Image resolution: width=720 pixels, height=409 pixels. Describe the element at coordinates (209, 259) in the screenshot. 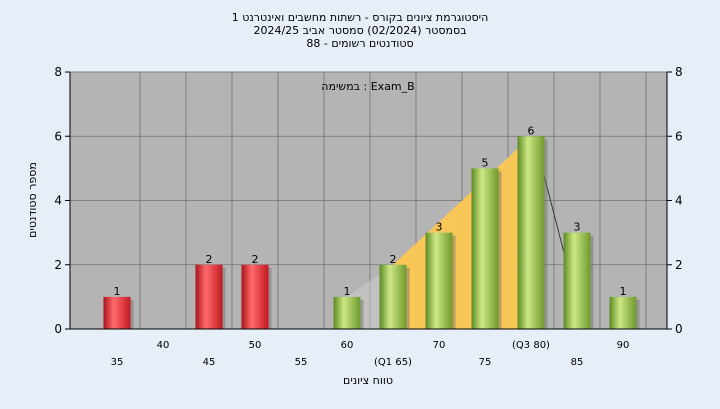

I see `data-label-45: 2` at that location.